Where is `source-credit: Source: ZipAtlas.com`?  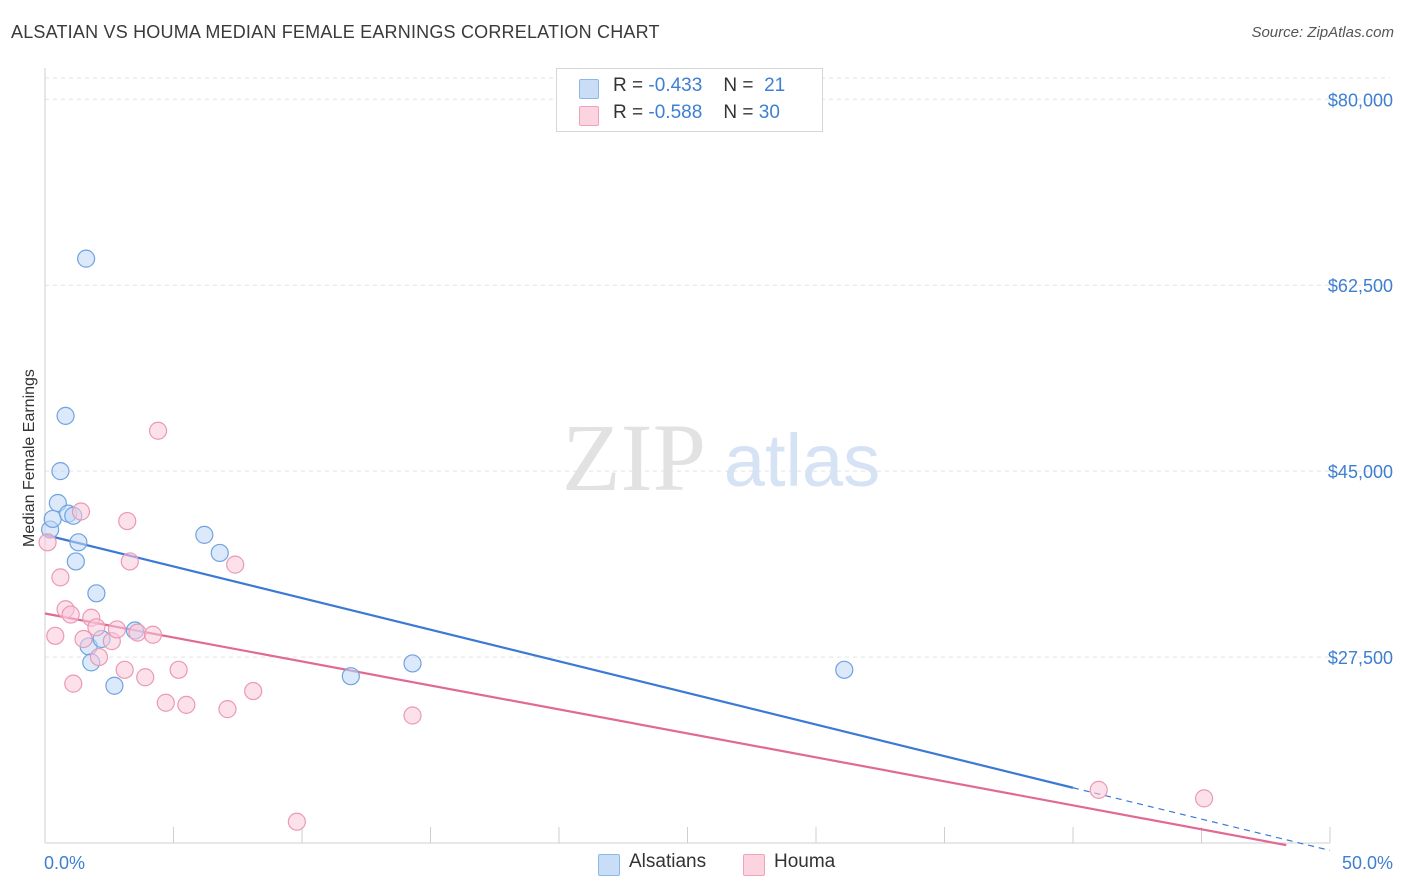 source-credit: Source: ZipAtlas.com is located at coordinates (1322, 32).